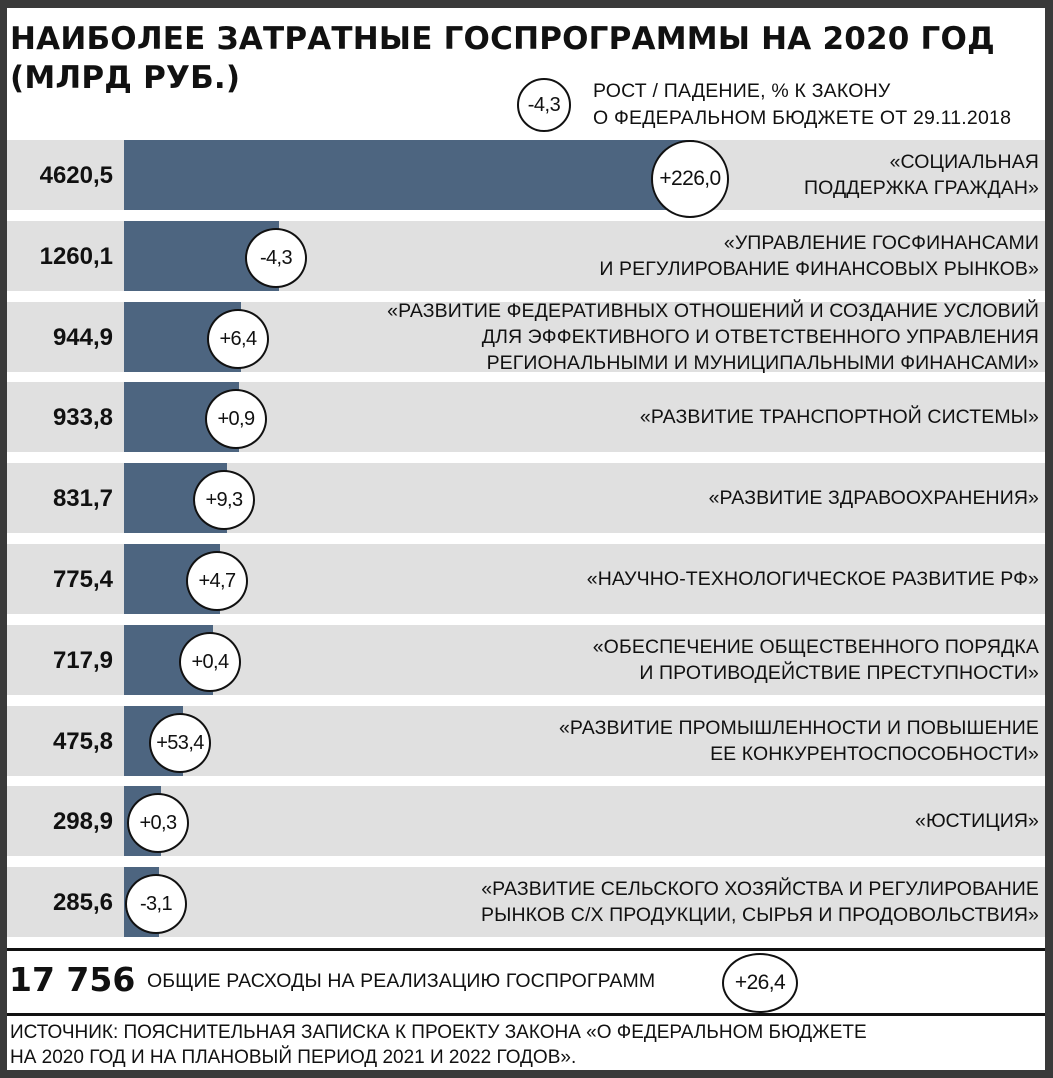 The width and height of the screenshot is (1053, 1078). What do you see at coordinates (156, 904) in the screenshot?
I see `change-bubble: -3,1` at bounding box center [156, 904].